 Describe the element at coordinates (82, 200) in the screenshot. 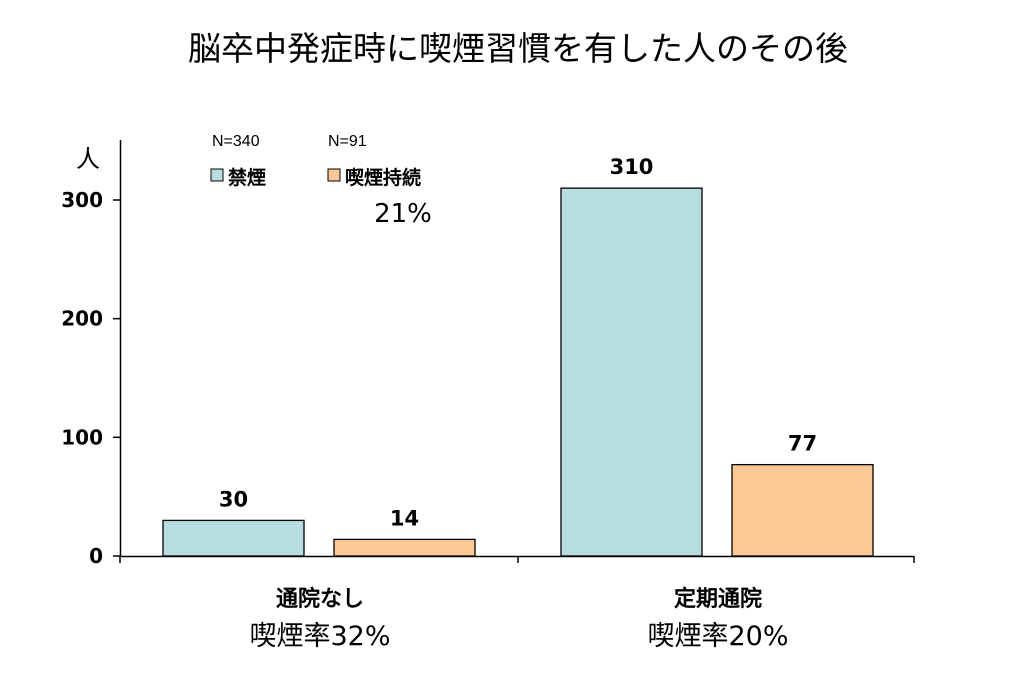

I see `y-tick-label: 300` at that location.